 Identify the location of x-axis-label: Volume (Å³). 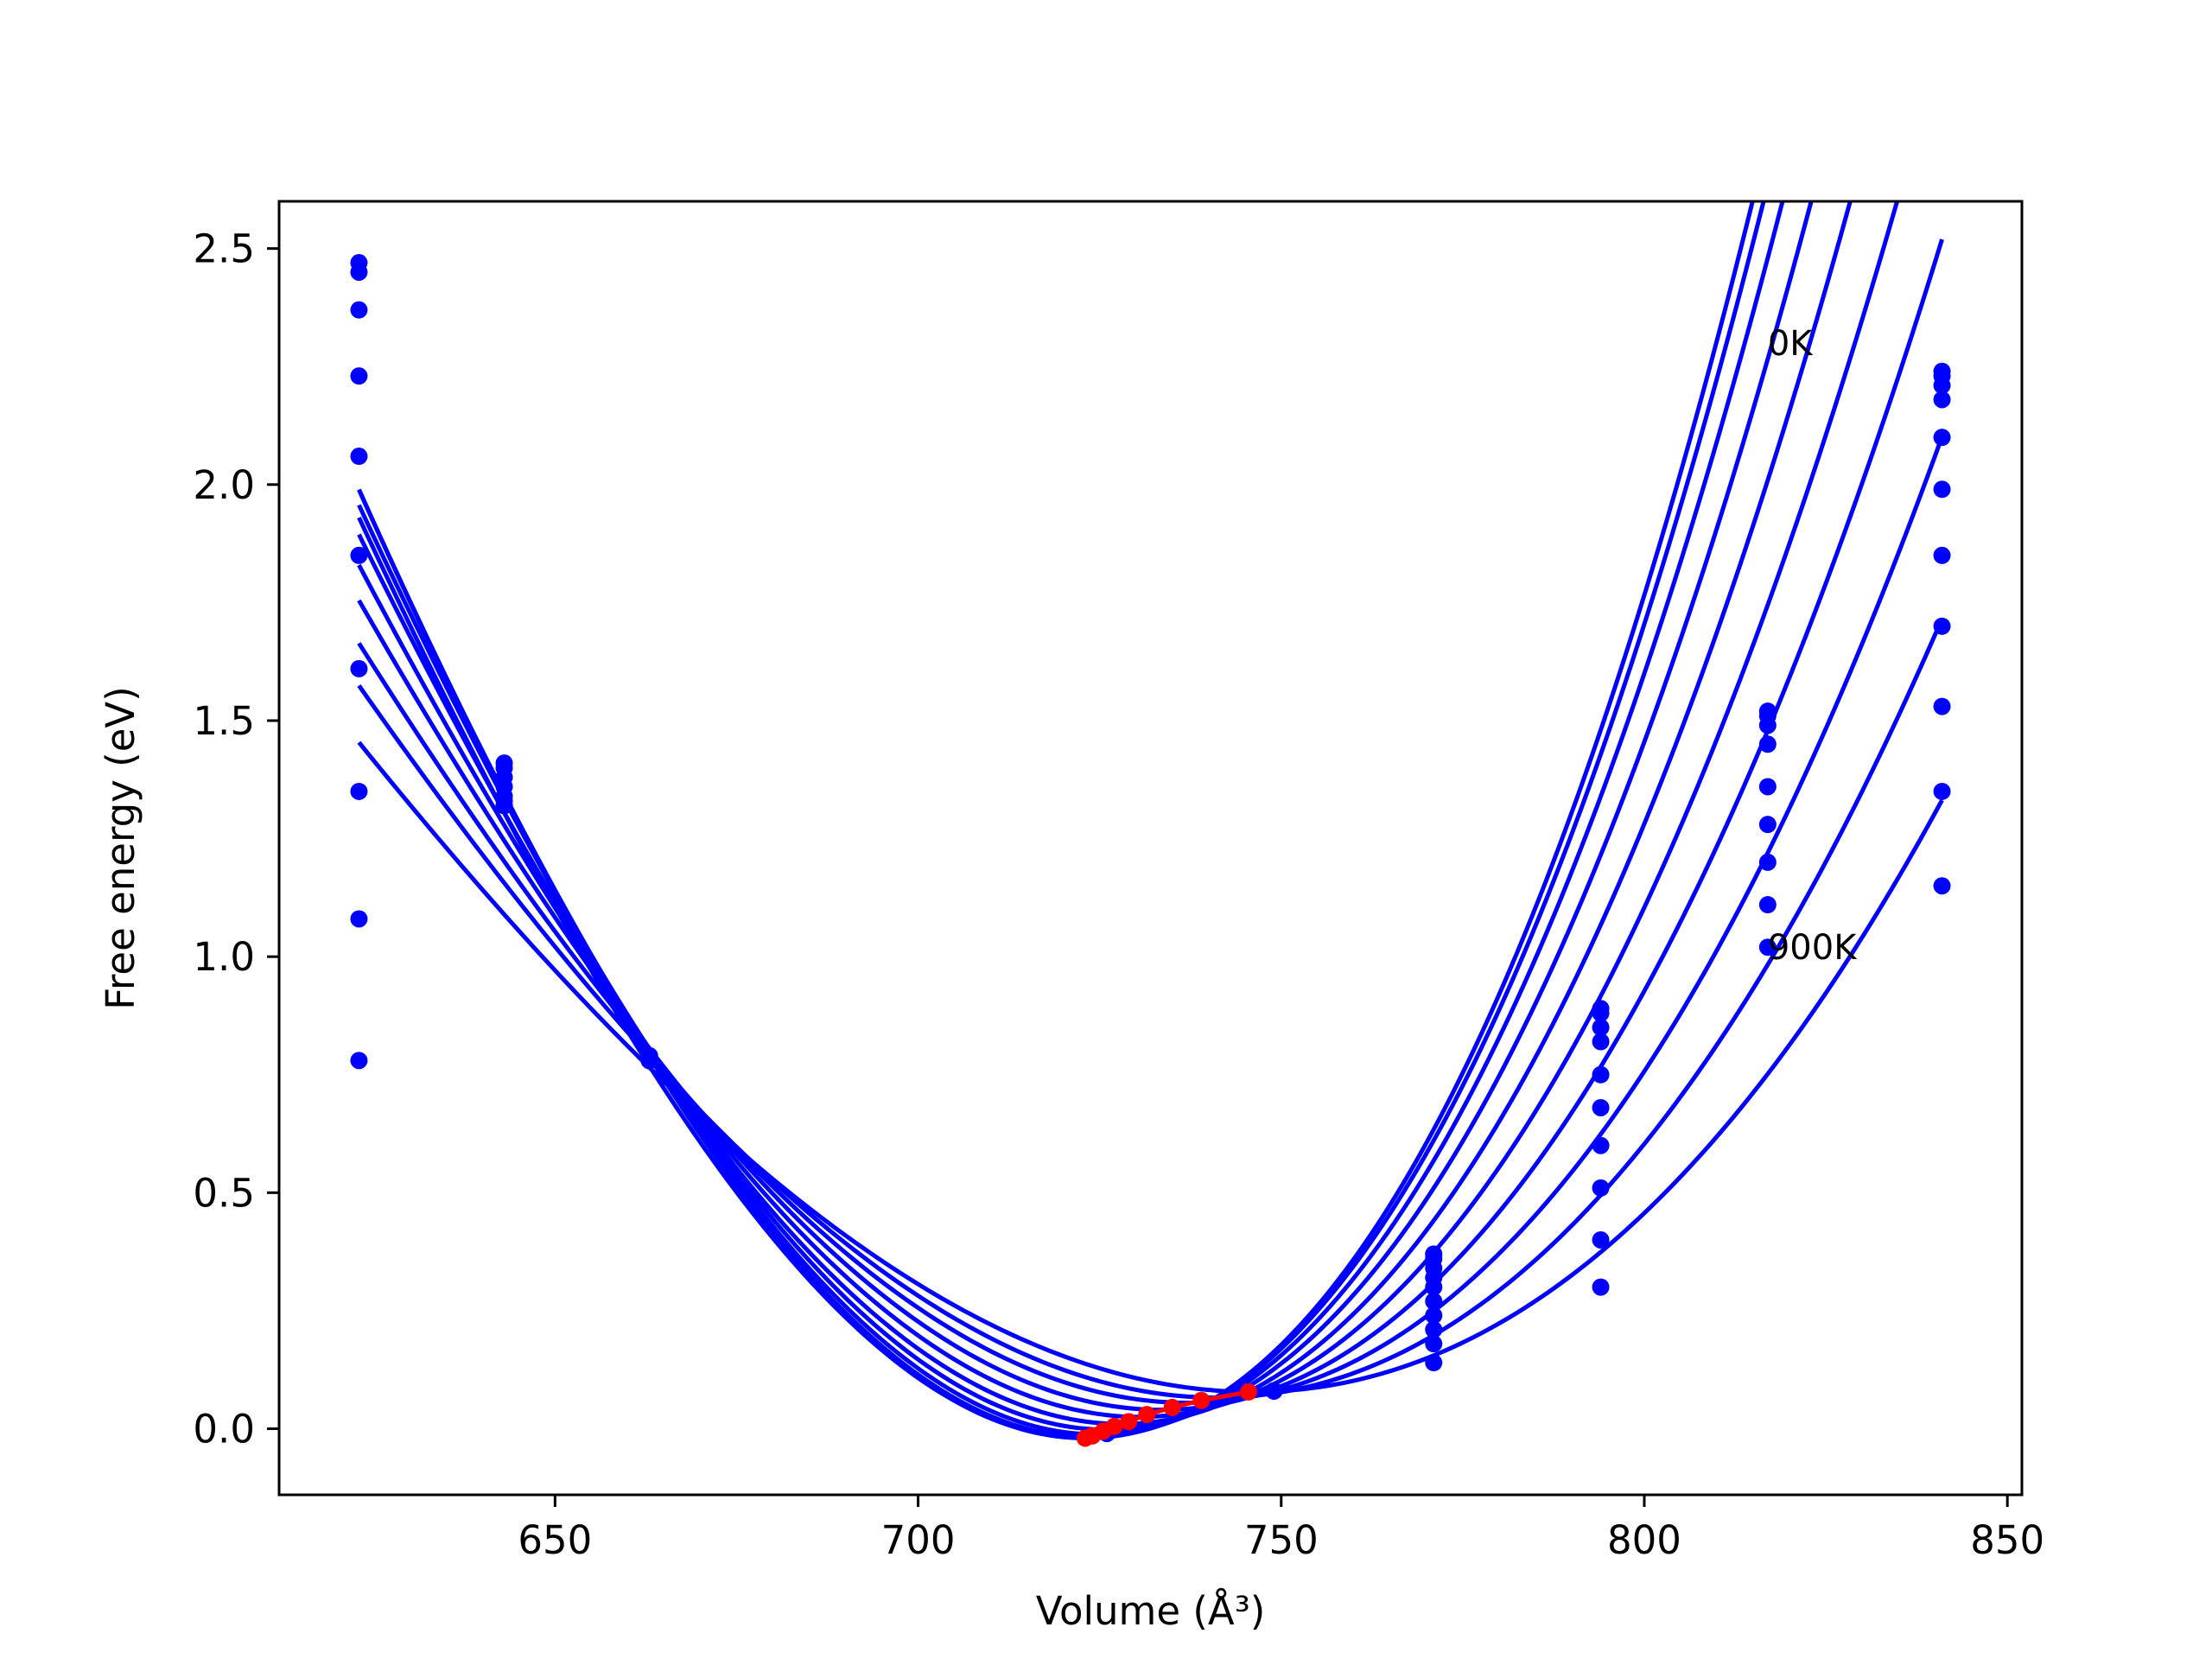
(1151, 1611).